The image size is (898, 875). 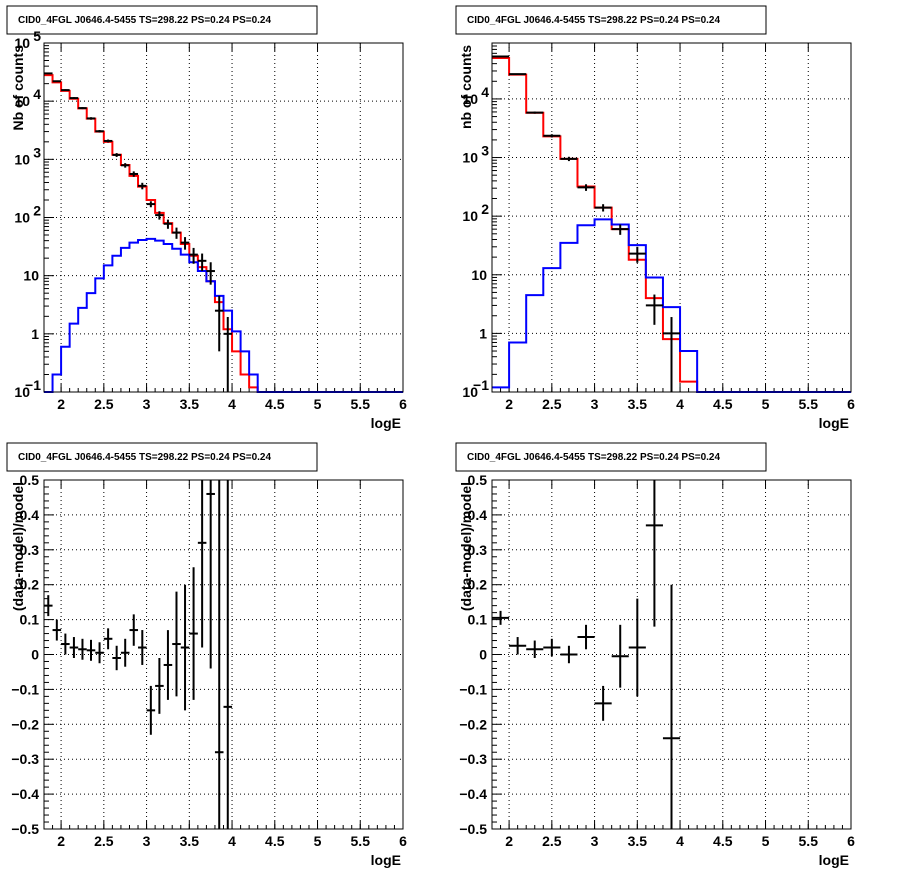 What do you see at coordinates (25, 689) in the screenshot?
I see `y-tick-label: −0.1` at bounding box center [25, 689].